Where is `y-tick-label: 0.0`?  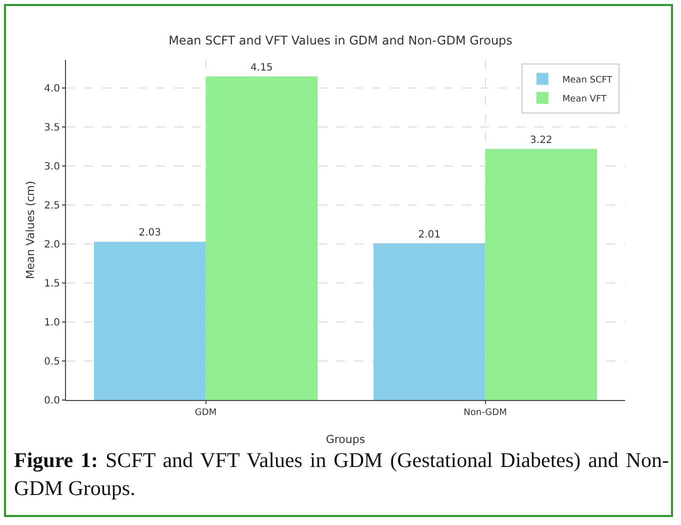
y-tick-label: 0.0 is located at coordinates (52, 401).